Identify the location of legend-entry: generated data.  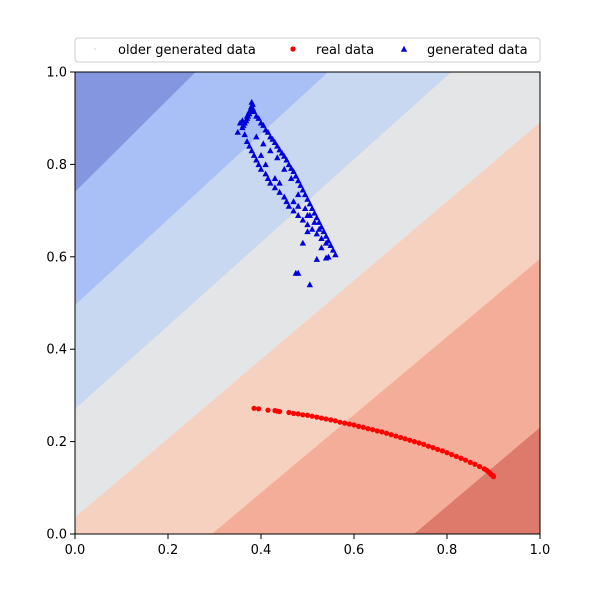
(464, 50).